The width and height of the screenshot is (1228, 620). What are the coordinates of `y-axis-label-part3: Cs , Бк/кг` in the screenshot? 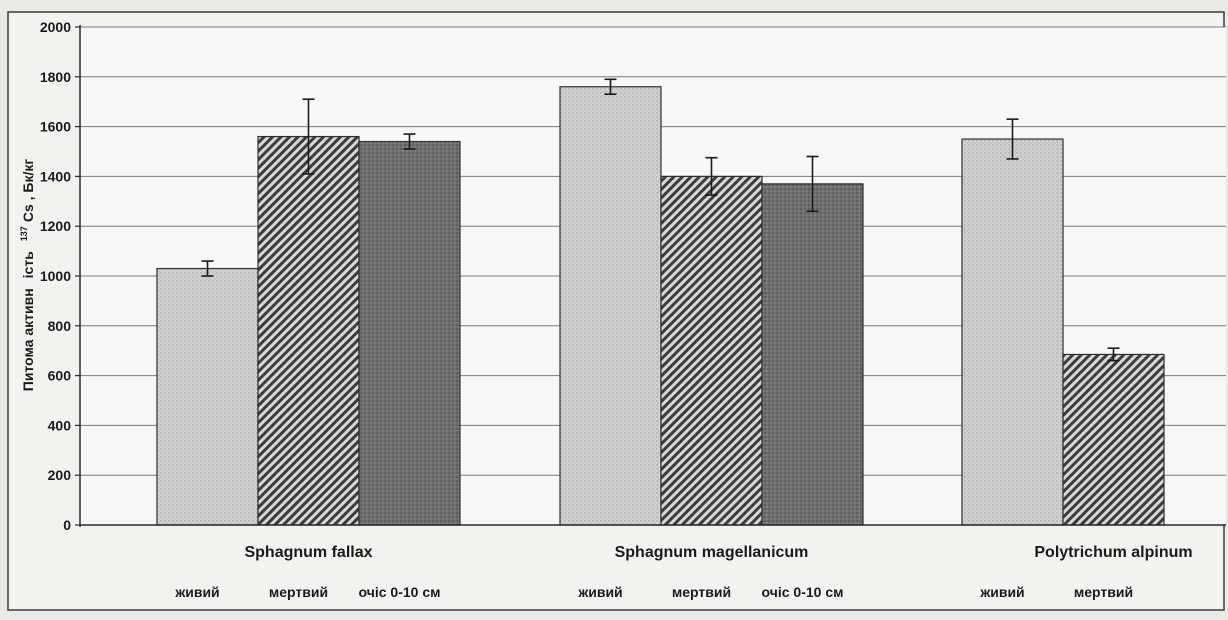 It's located at (28, 191).